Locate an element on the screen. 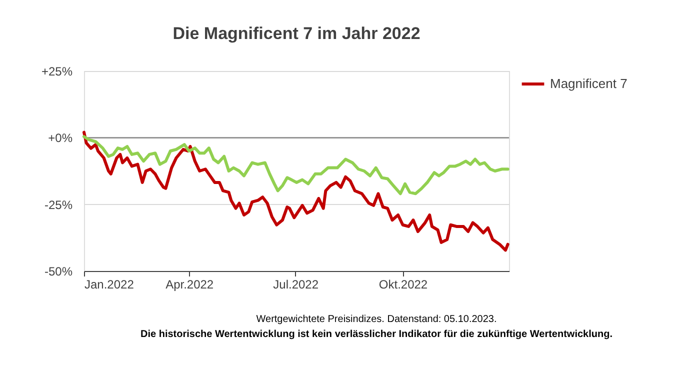  text: Die historische Wertentwicklung ist kein verlässlicher Indikator für die zukünftige Wertentwicklung. is located at coordinates (376, 334).